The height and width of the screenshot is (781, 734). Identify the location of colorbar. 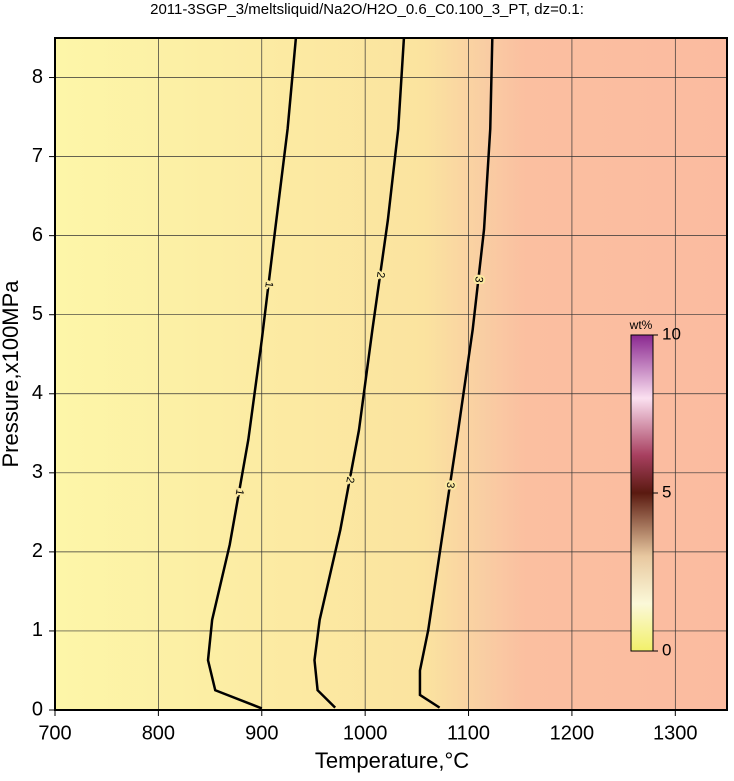
(642, 493).